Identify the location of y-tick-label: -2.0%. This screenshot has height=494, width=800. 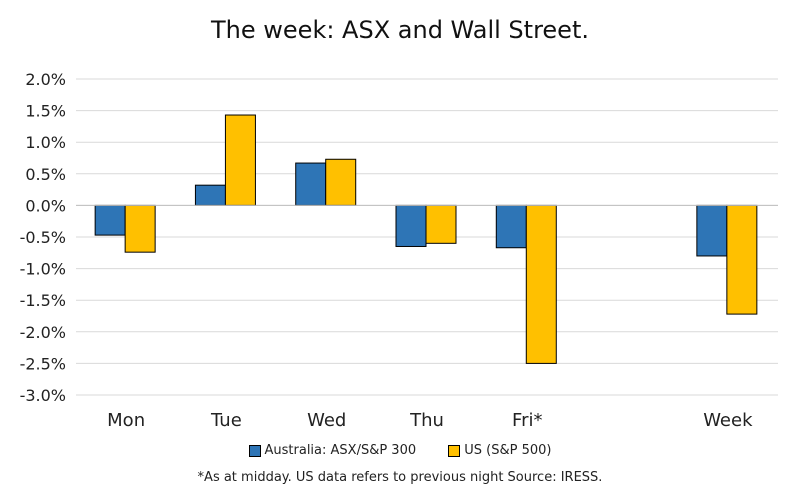
(43, 332).